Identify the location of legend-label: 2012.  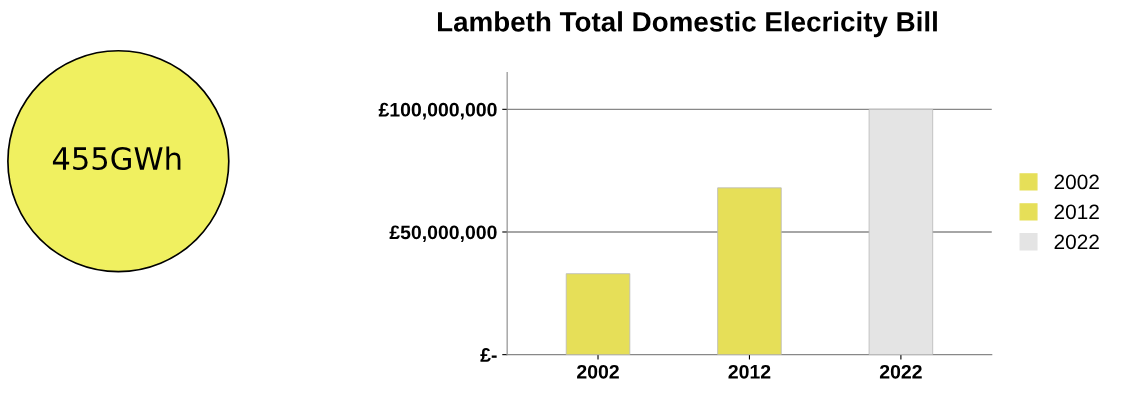
(1076, 212).